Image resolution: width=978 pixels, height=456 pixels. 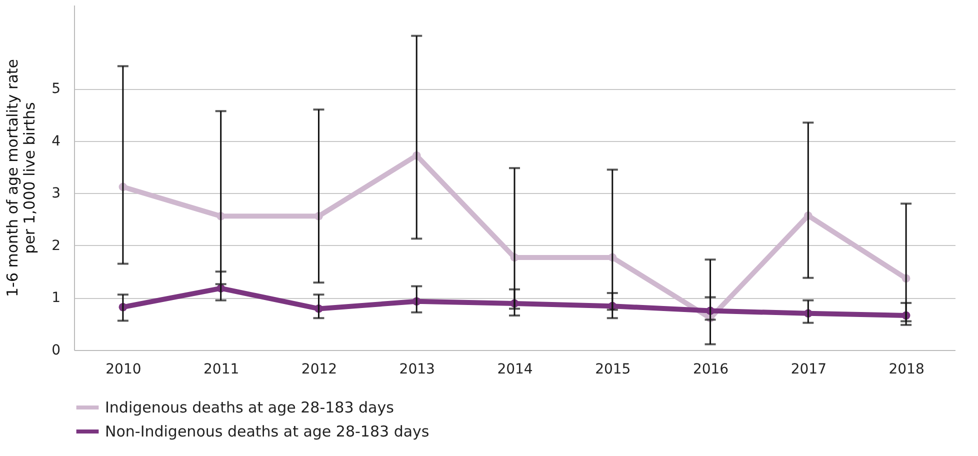 What do you see at coordinates (56, 141) in the screenshot?
I see `y-tick-label: 4` at bounding box center [56, 141].